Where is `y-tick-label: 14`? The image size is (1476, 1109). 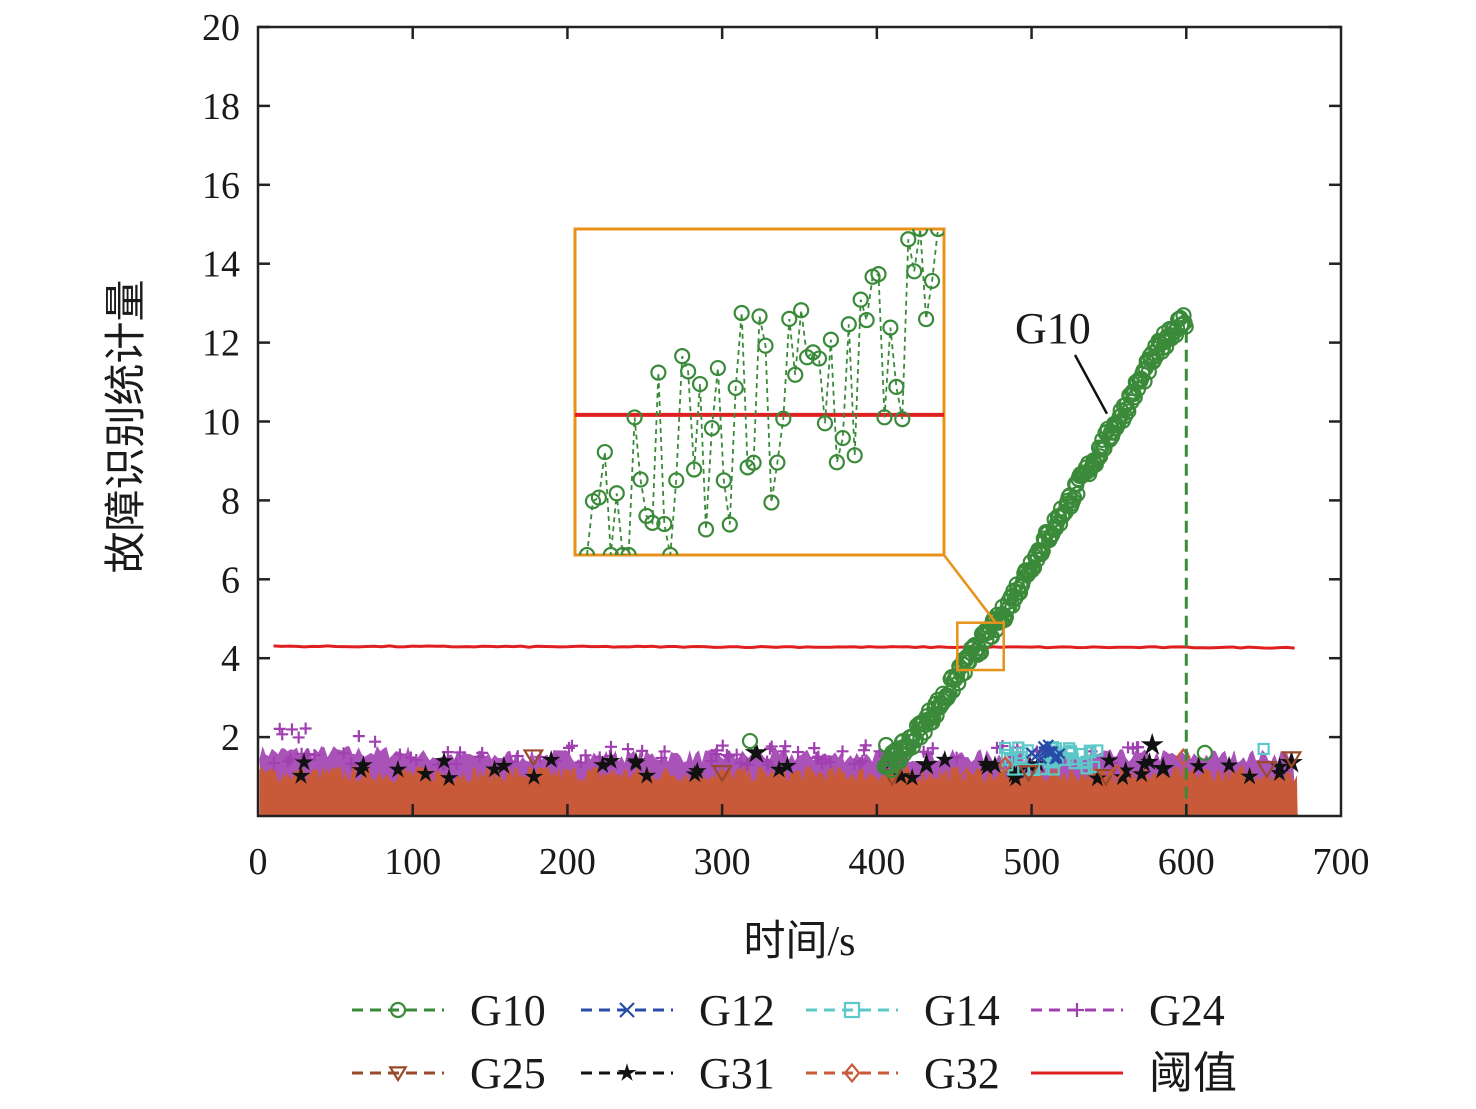 y-tick-label: 14 is located at coordinates (221, 265).